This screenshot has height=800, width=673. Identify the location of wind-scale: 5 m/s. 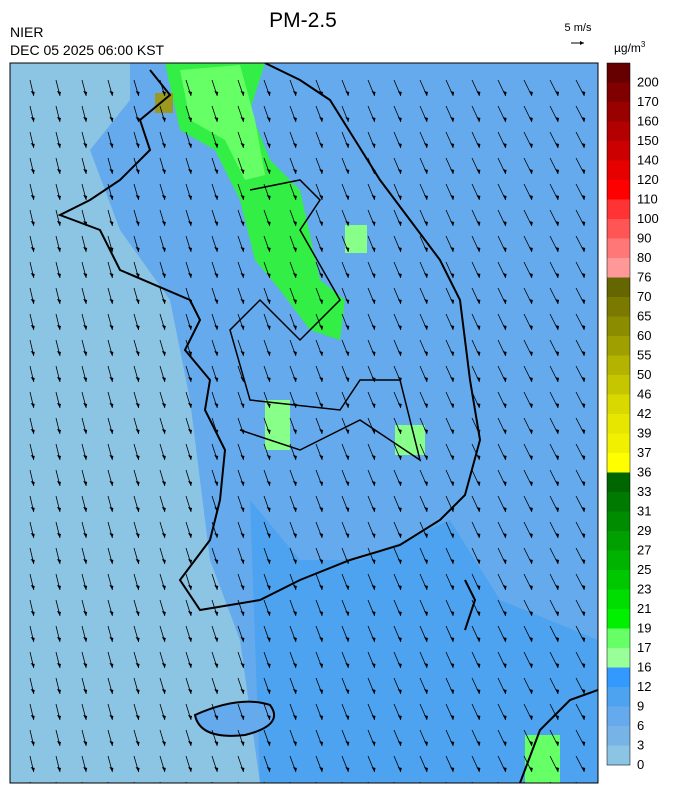
(578, 28).